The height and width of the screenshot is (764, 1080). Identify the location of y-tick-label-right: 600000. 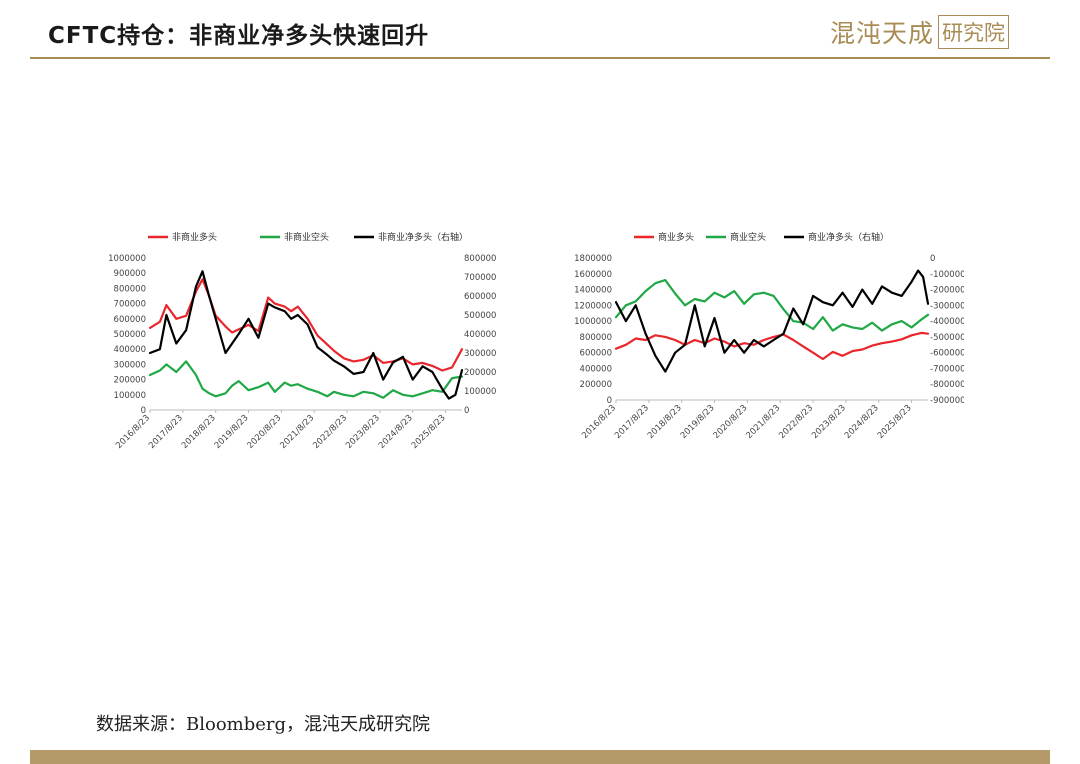
(480, 297).